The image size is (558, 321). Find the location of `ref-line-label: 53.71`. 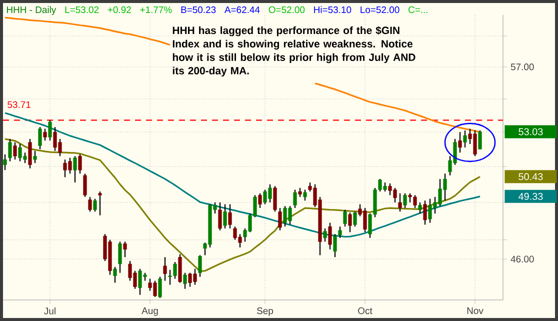

ref-line-label: 53.71 is located at coordinates (19, 104).